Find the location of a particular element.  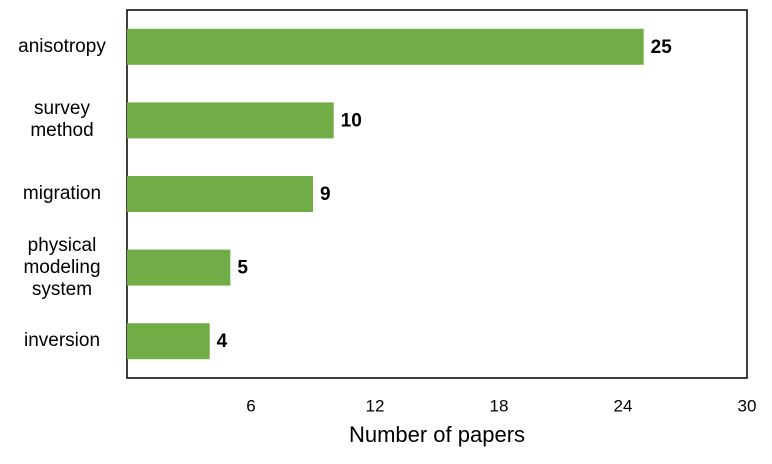

y-tick-label: inversion is located at coordinates (62, 341).